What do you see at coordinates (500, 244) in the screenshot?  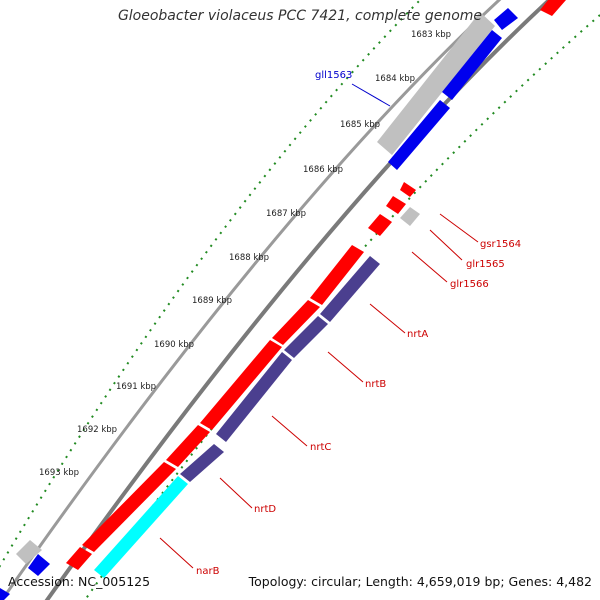 I see `gene-label-gsr1564: gsr1564` at bounding box center [500, 244].